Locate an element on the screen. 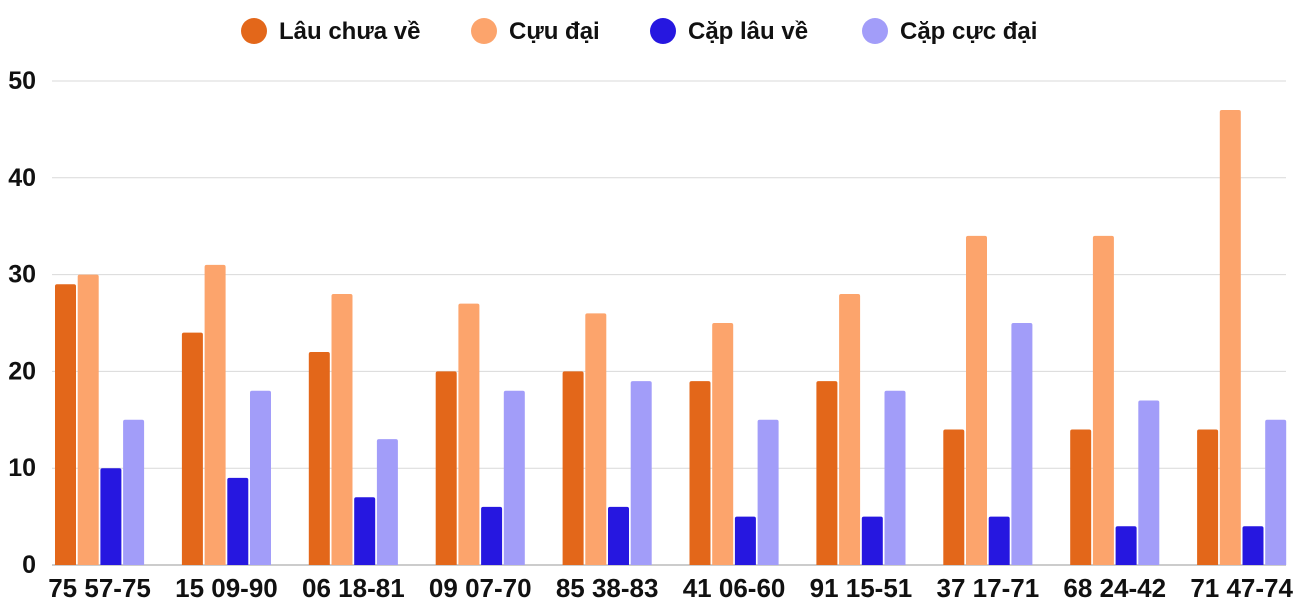 The height and width of the screenshot is (600, 1300). legend-item: Lâu chưa về is located at coordinates (330, 31).